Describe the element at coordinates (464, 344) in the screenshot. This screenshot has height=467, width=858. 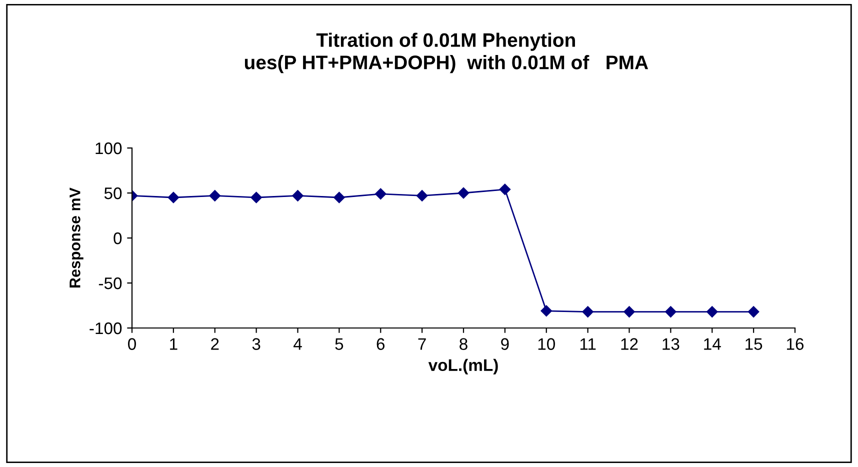
I see `x-tick-label: 8` at that location.